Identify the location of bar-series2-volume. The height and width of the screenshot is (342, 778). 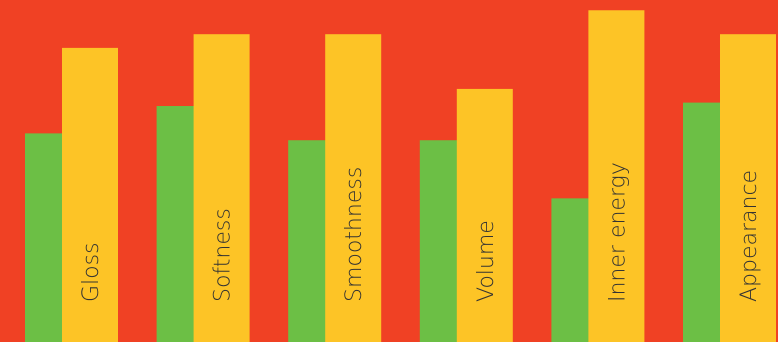
(484, 215).